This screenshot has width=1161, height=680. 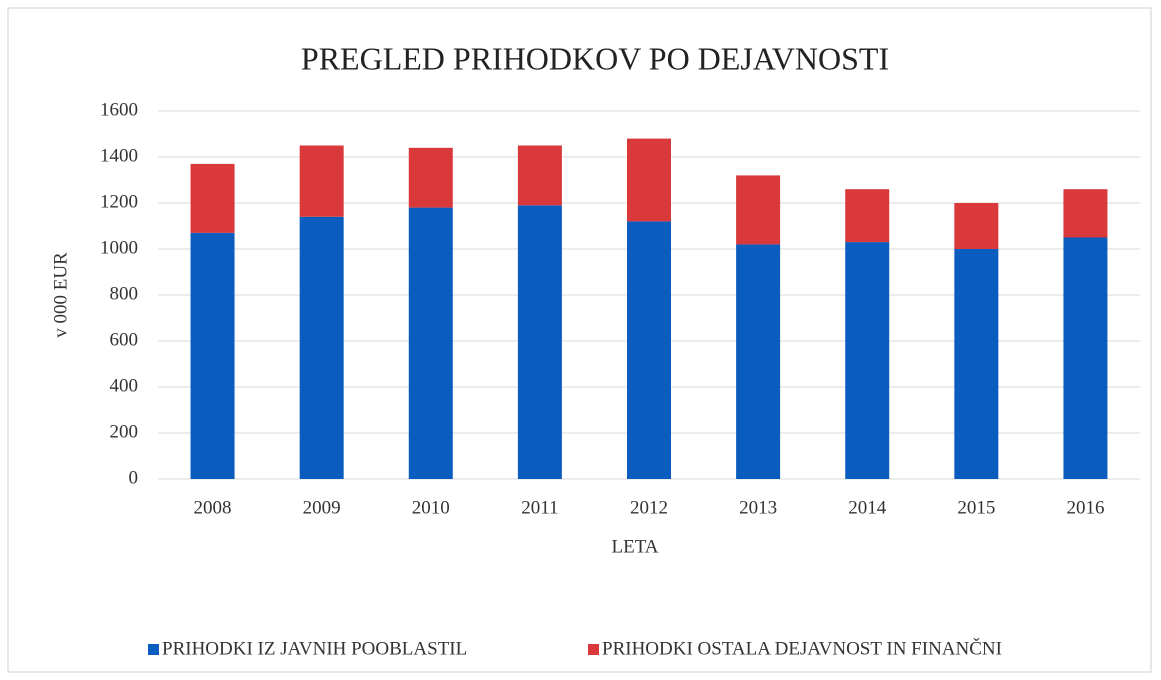 I want to click on x-tick-label: 2010, so click(x=431, y=507).